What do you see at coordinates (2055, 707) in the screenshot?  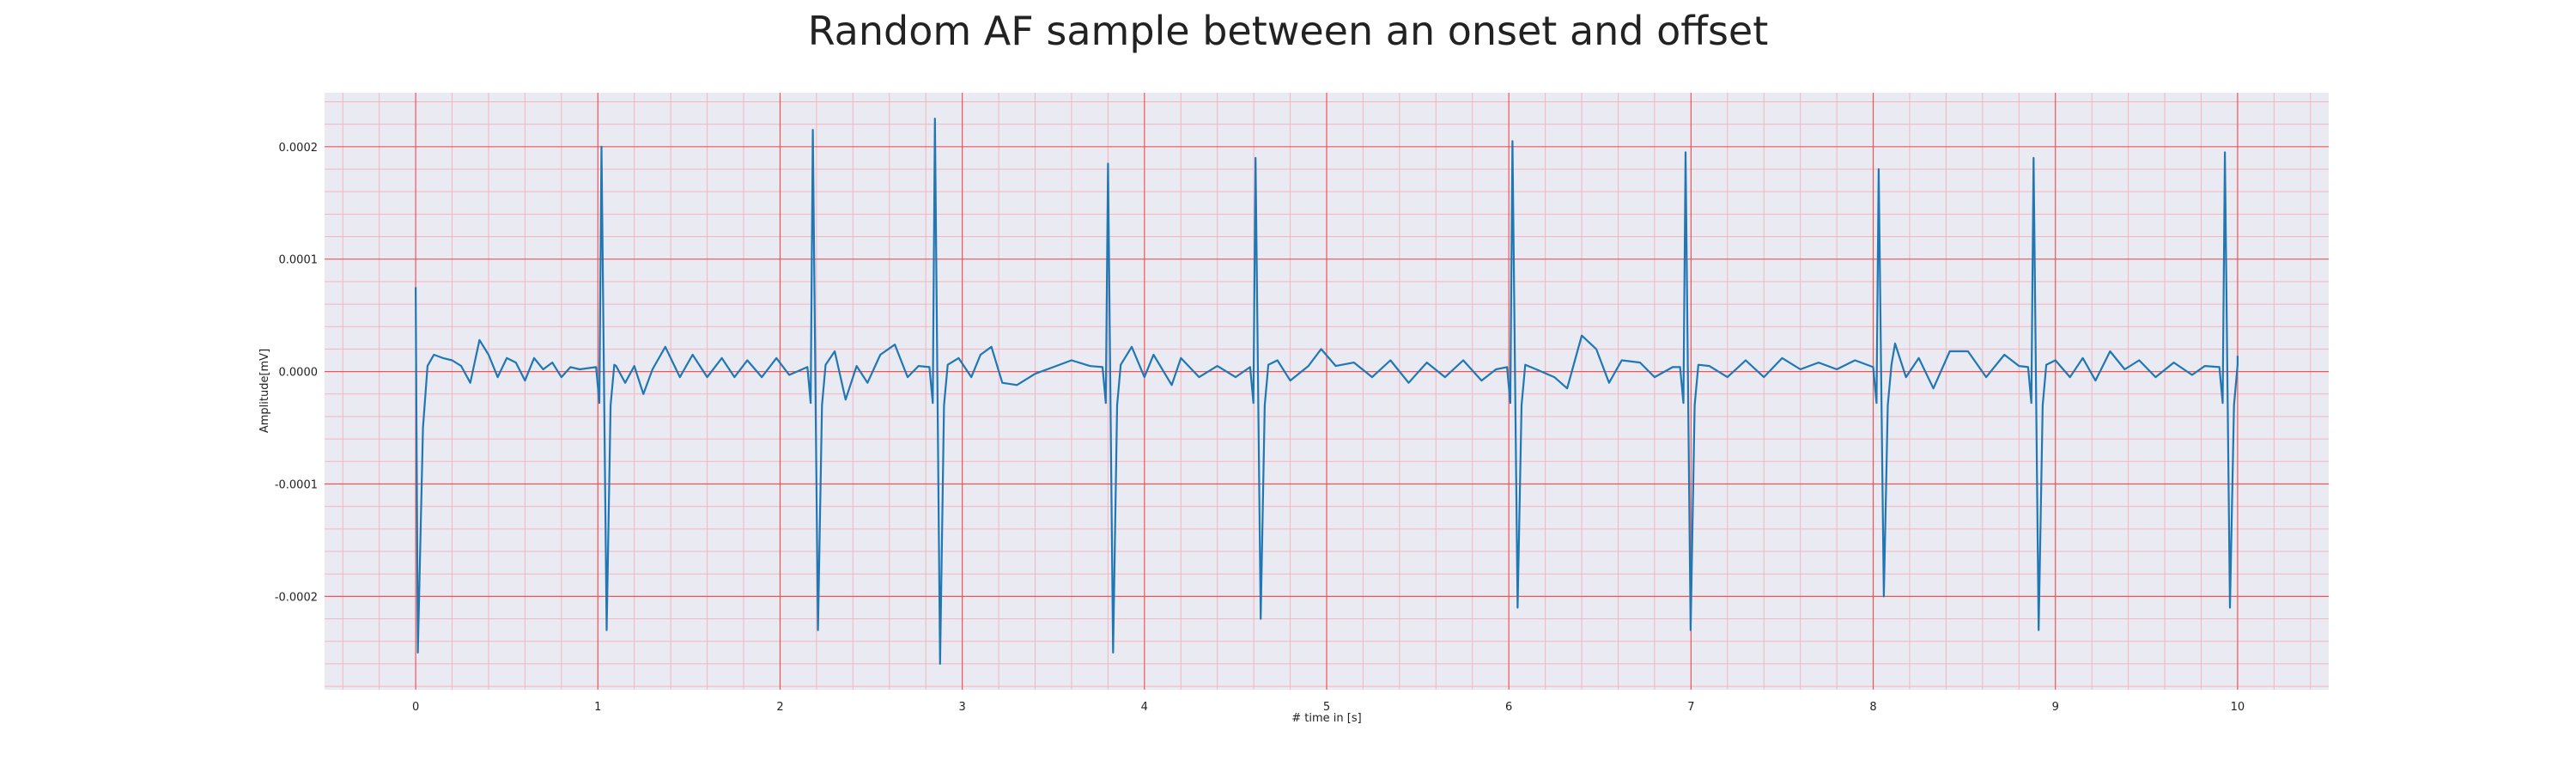 I see `x-tick-label: 9` at bounding box center [2055, 707].